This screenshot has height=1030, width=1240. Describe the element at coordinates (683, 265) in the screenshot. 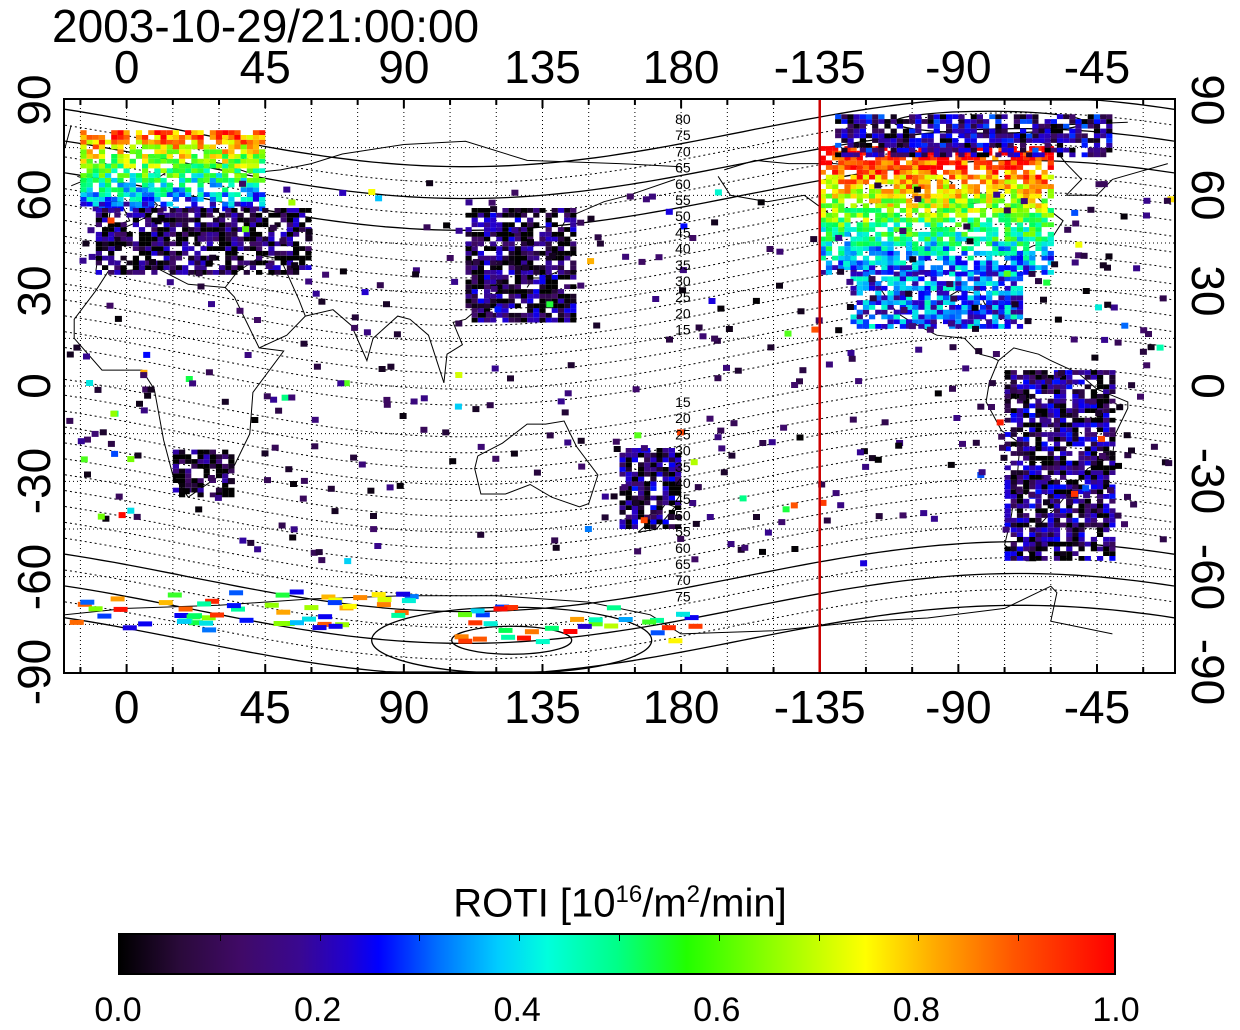

I see `magnetic-latitude-label: 35` at that location.